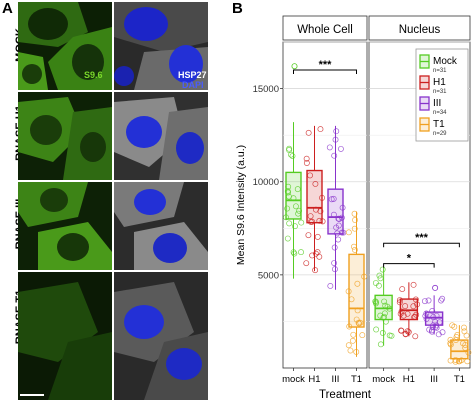 The width and height of the screenshot is (474, 402). I want to click on micrograph-mock-s96, so click(65, 46).